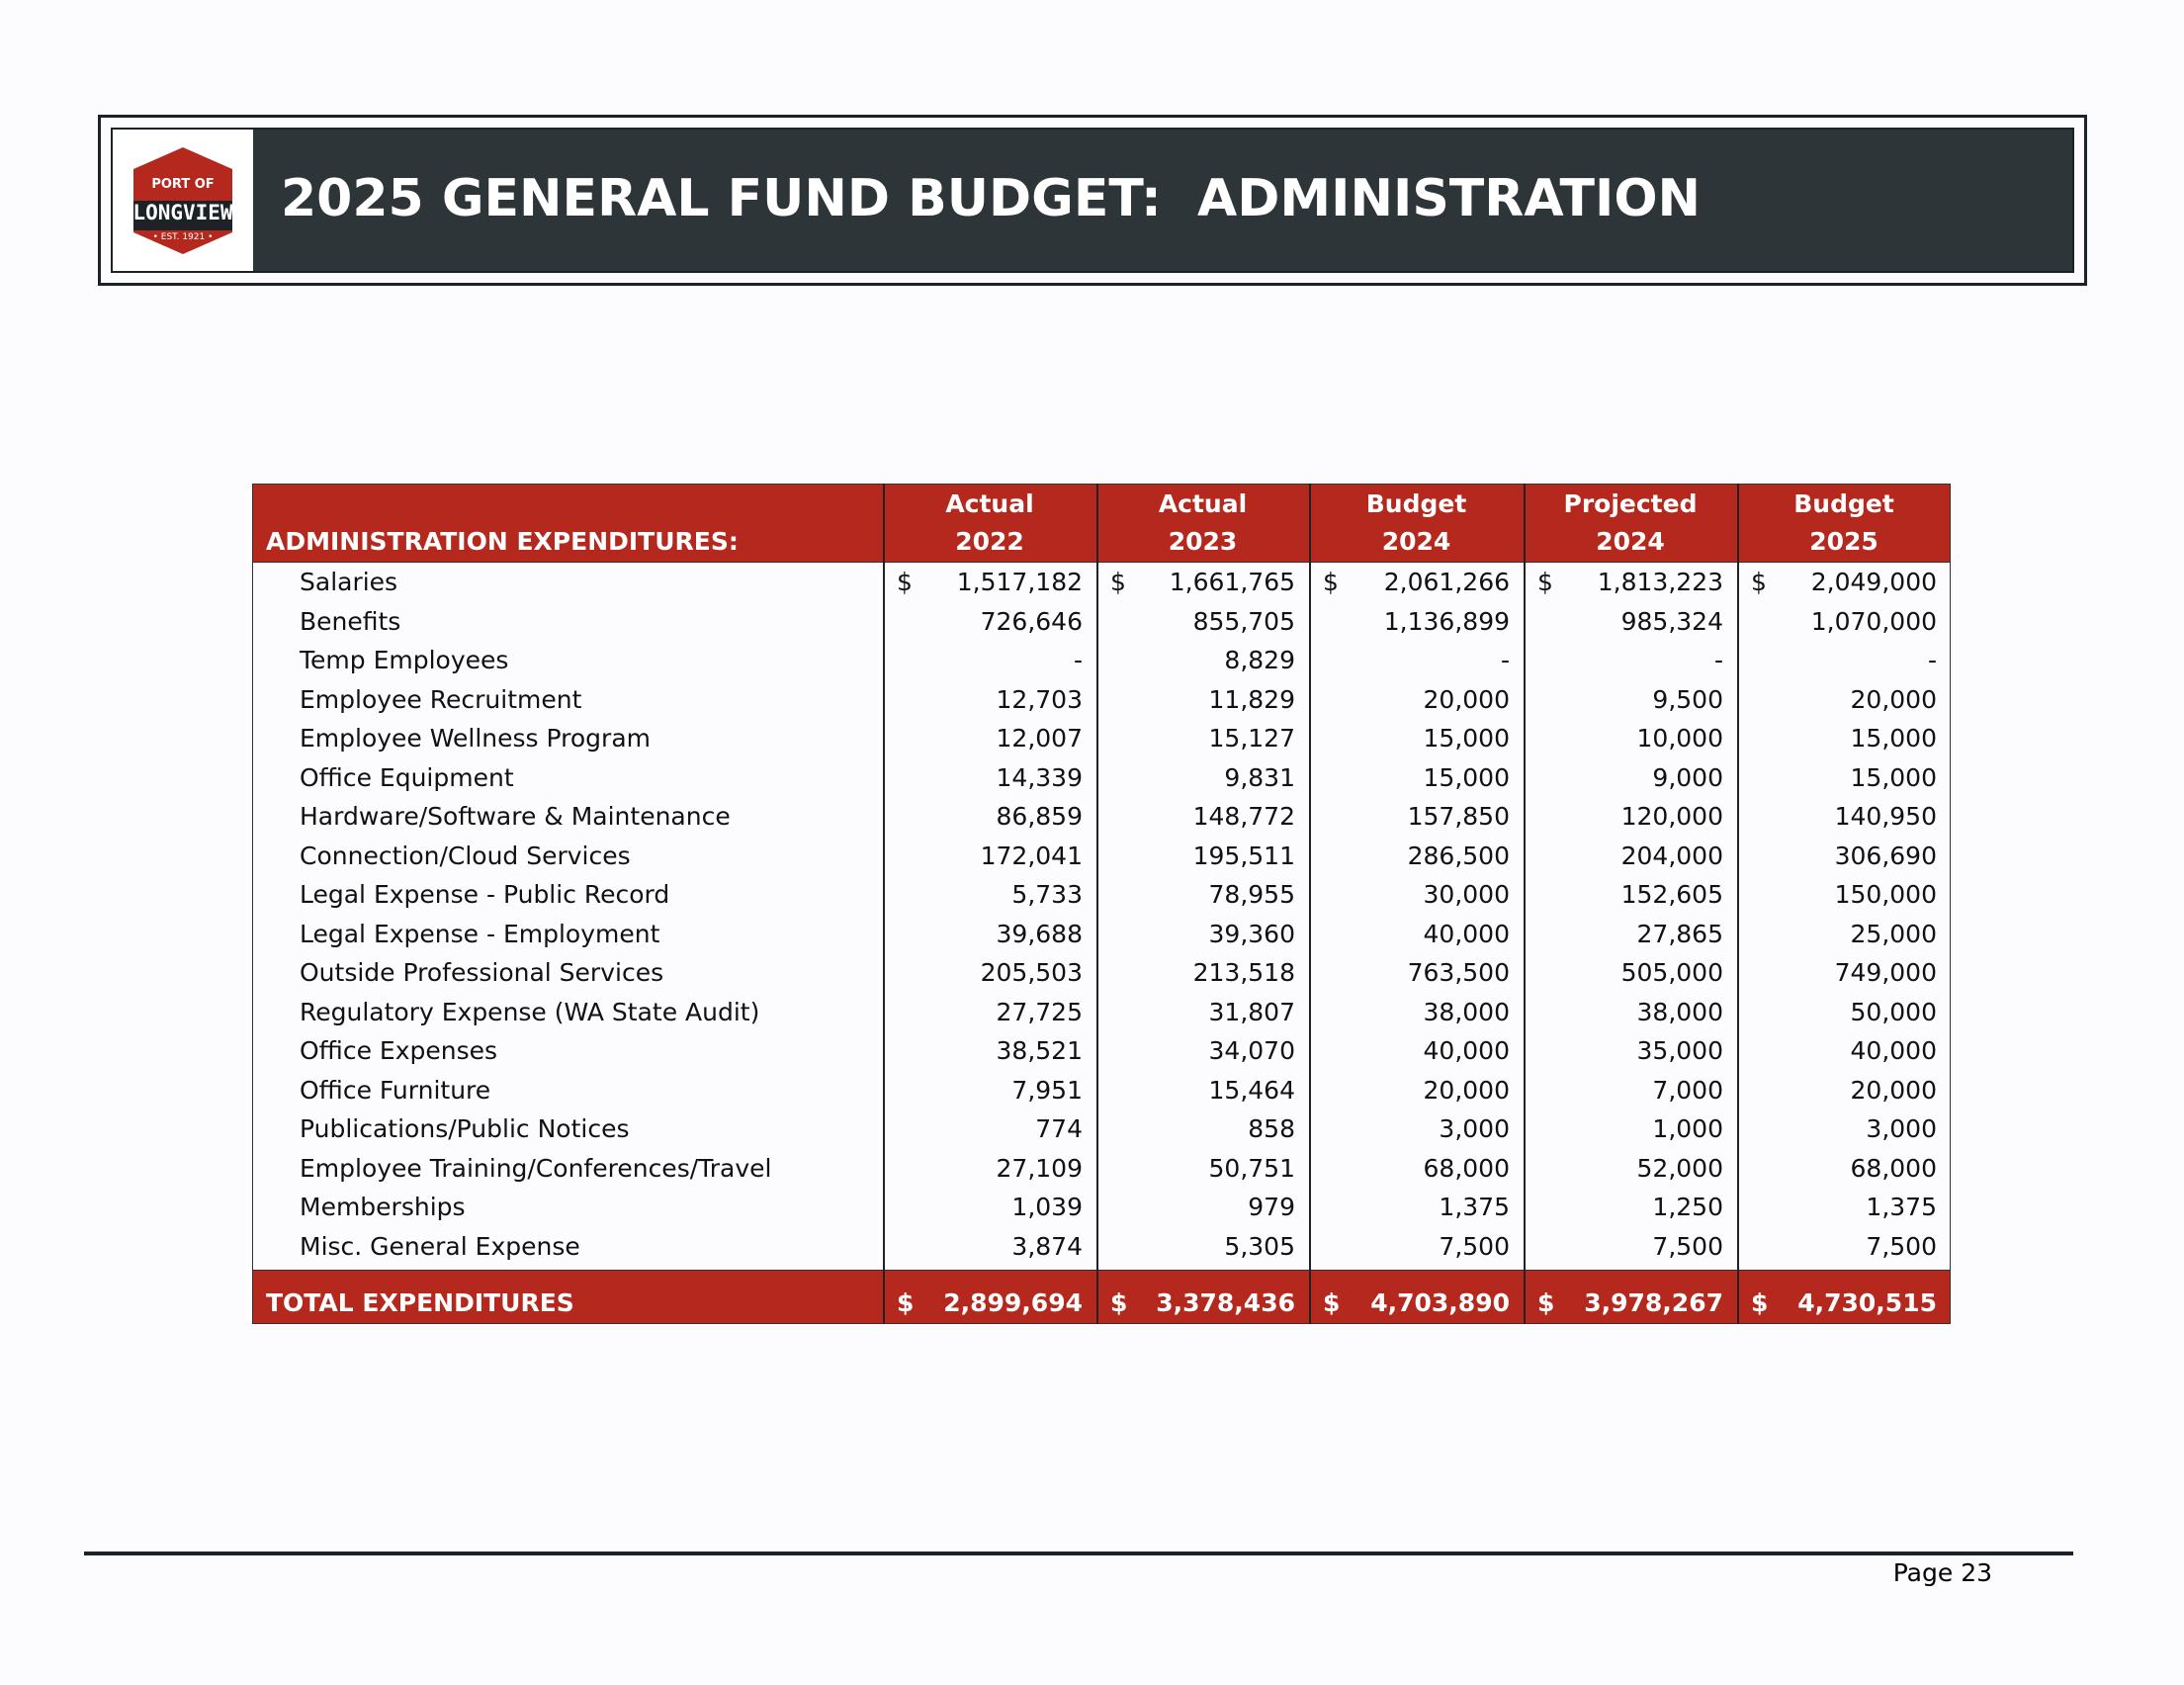 The height and width of the screenshot is (1685, 2184). Describe the element at coordinates (1039, 1168) in the screenshot. I see `cell-value: 27,109` at that location.